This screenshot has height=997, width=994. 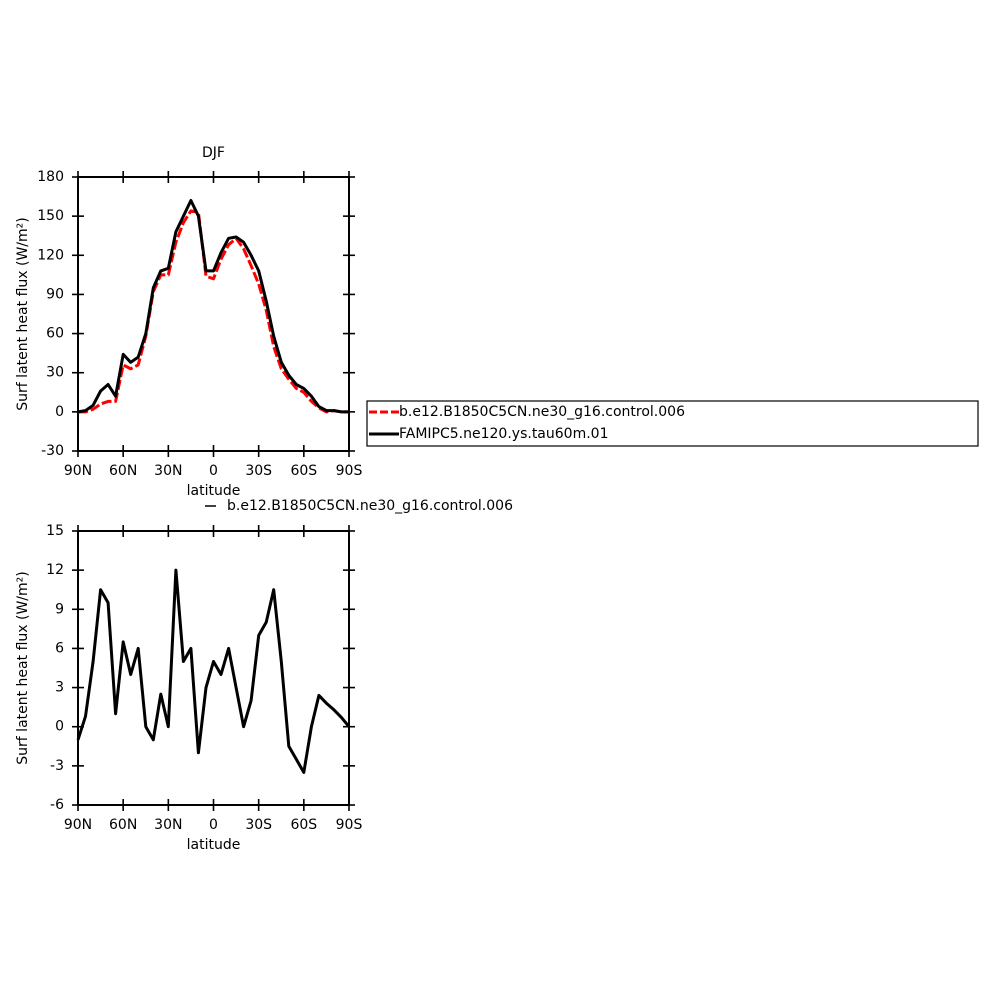 I want to click on y-tick-label: 60, so click(x=55, y=334).